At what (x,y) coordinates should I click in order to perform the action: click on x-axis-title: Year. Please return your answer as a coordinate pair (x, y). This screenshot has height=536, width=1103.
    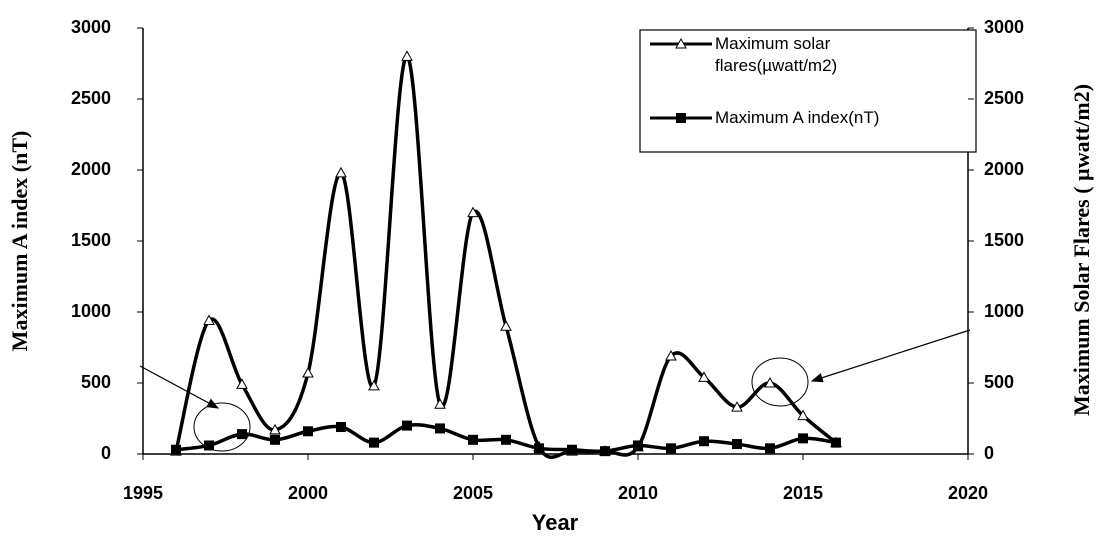
    Looking at the image, I should click on (555, 522).